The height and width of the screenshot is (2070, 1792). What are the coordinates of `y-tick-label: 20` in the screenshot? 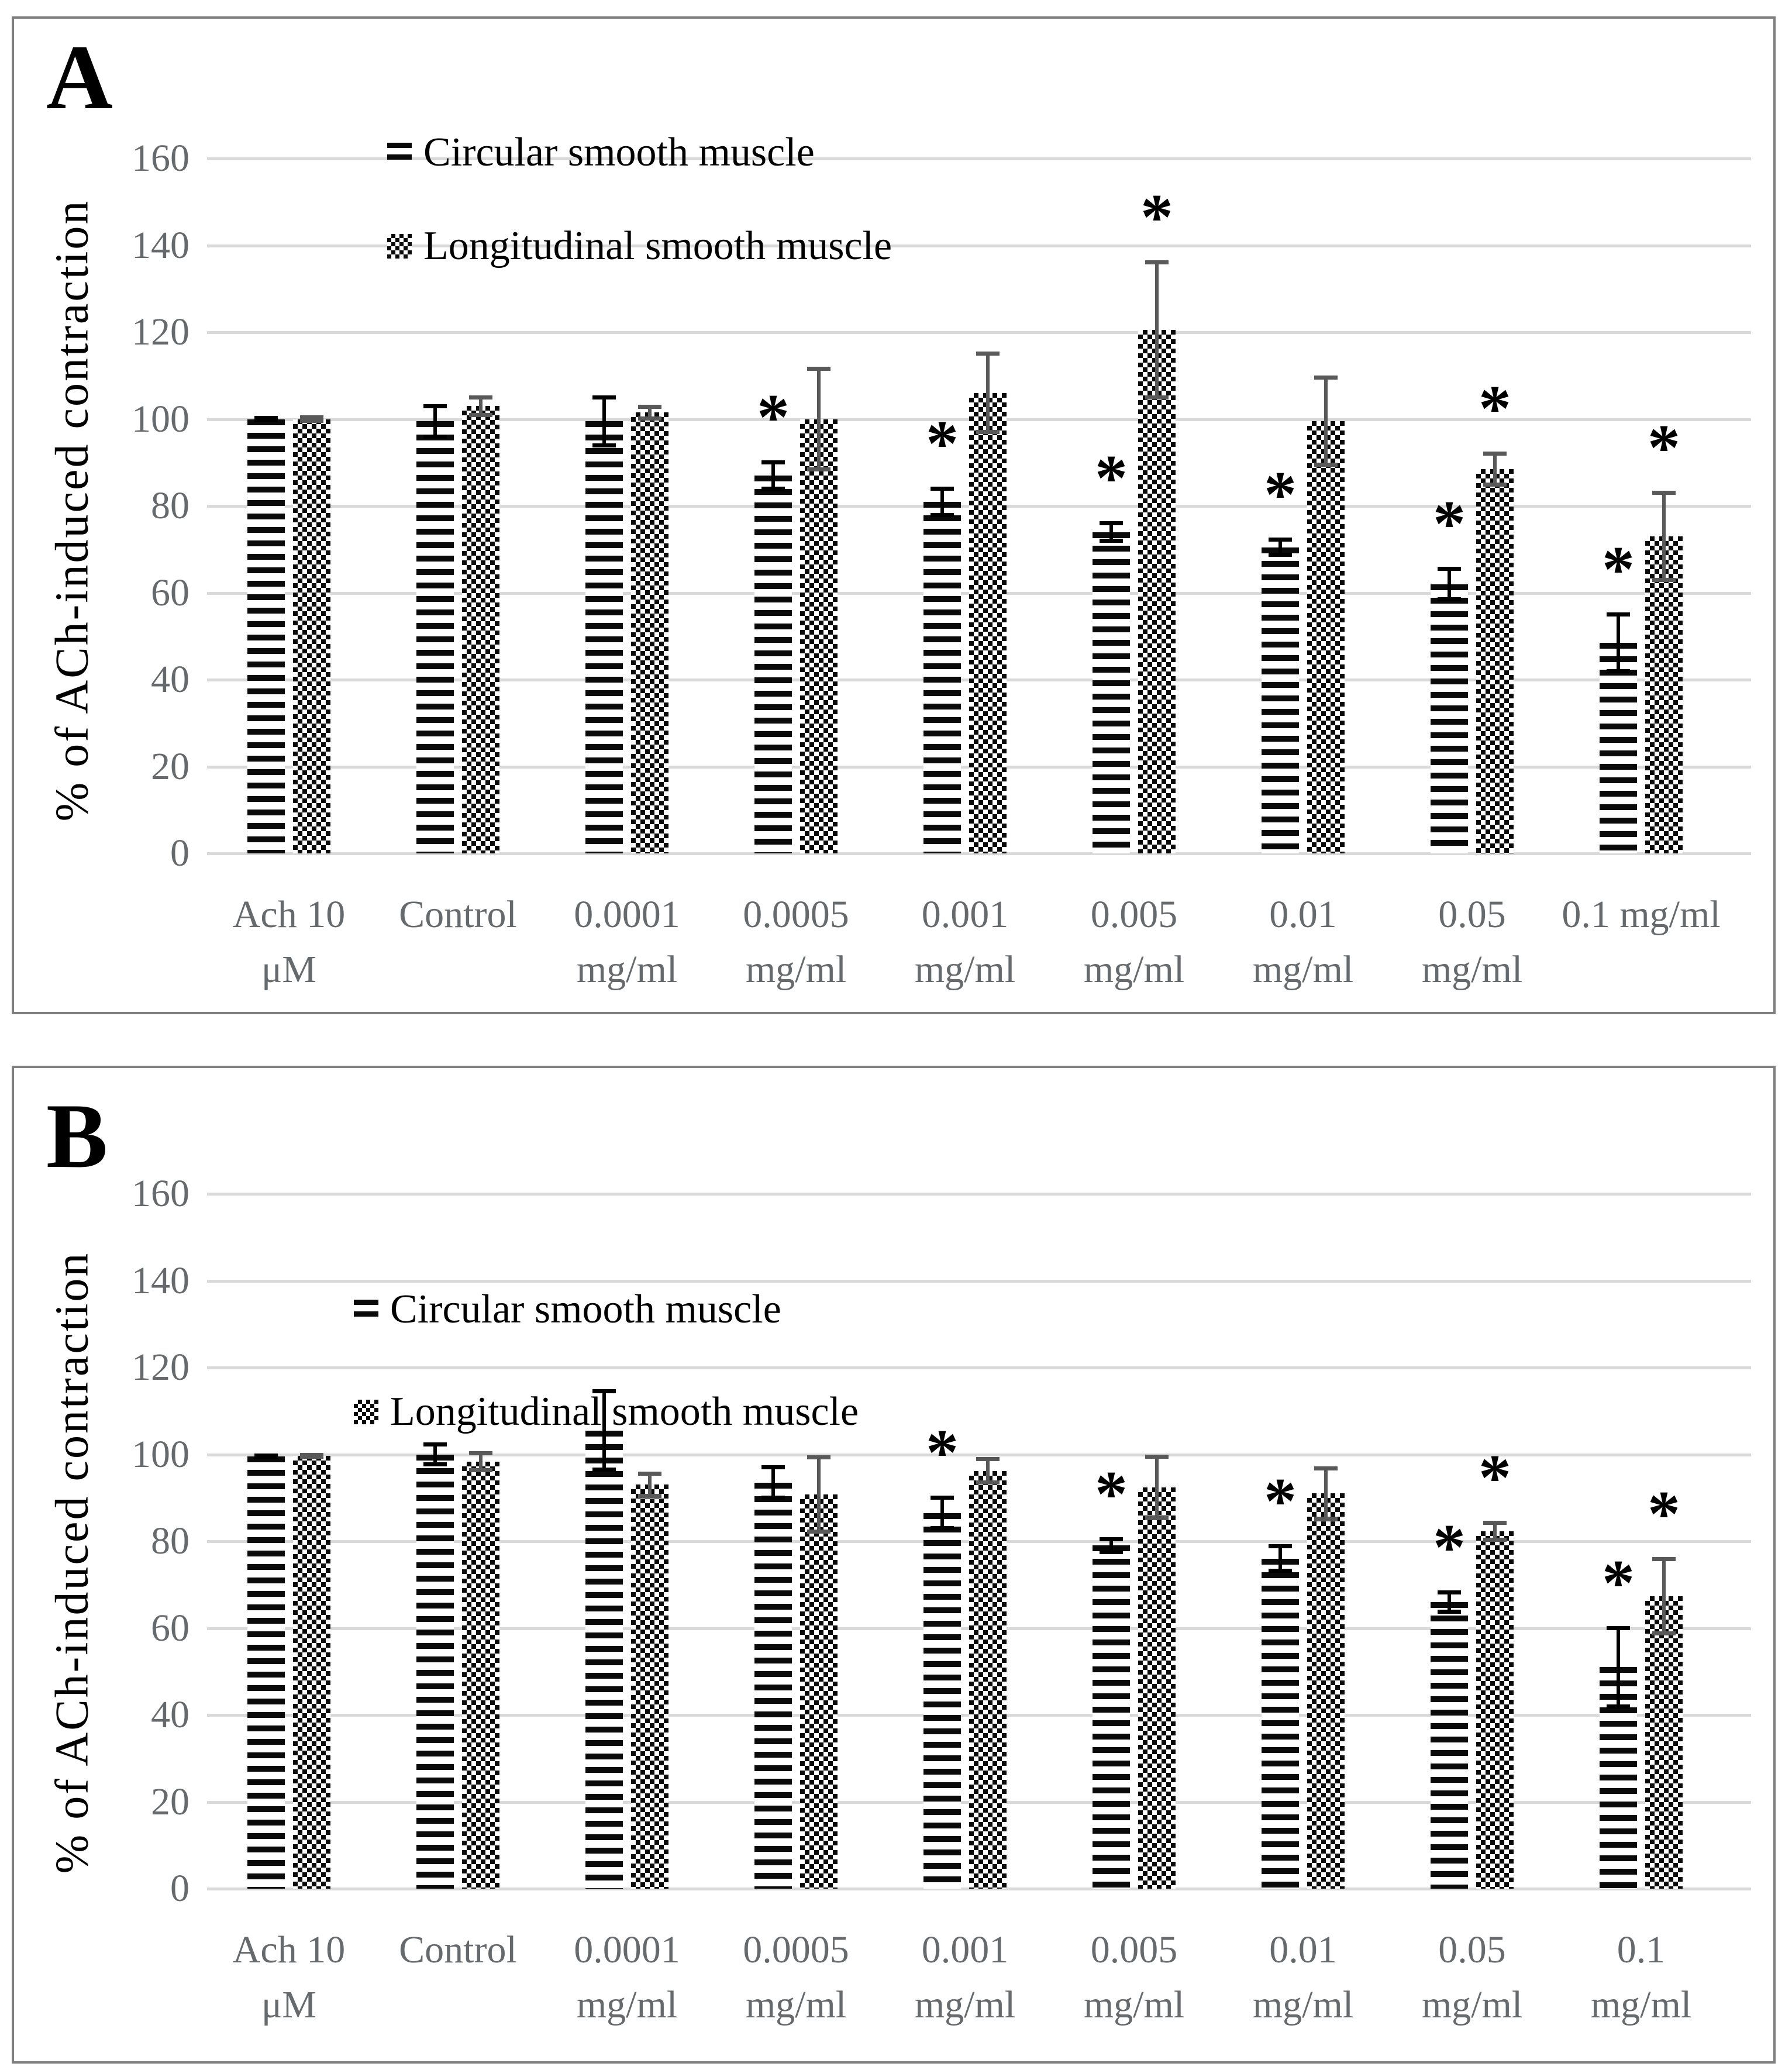 It's located at (170, 766).